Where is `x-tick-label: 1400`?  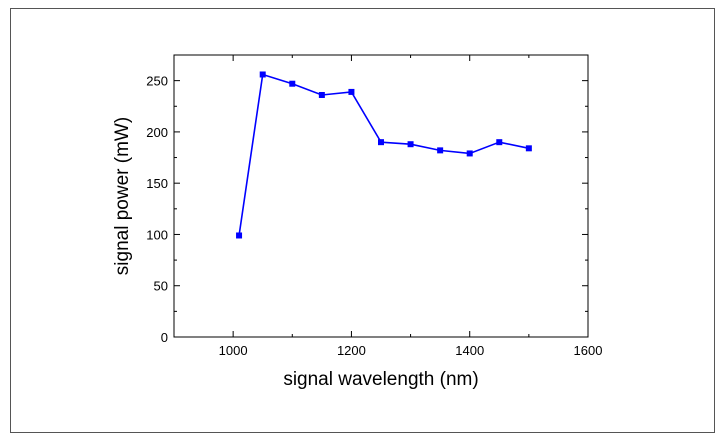 x-tick-label: 1400 is located at coordinates (469, 350).